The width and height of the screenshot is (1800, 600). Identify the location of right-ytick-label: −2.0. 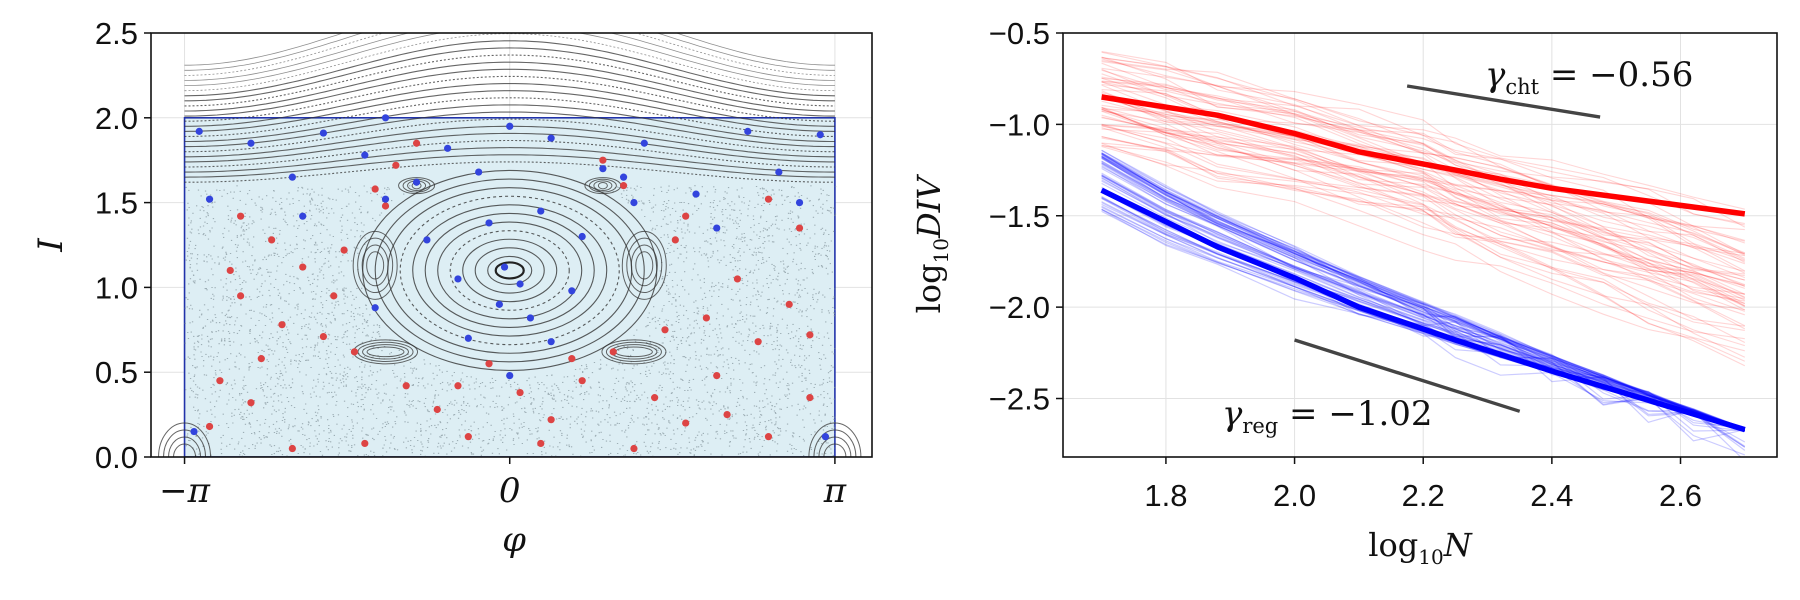
(1019, 307).